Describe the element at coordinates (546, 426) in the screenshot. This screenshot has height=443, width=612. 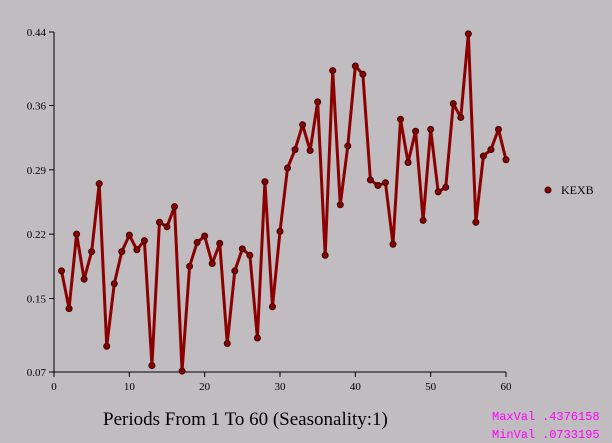
I see `stats-box: MaxVal .4376158 MinVal .0733195` at that location.